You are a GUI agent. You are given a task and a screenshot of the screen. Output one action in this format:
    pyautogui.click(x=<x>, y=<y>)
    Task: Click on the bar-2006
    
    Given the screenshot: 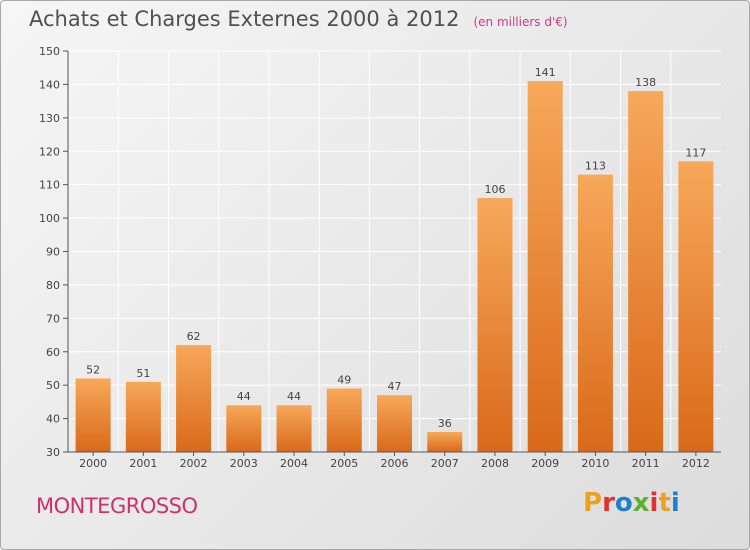 What is the action you would take?
    pyautogui.click(x=394, y=423)
    